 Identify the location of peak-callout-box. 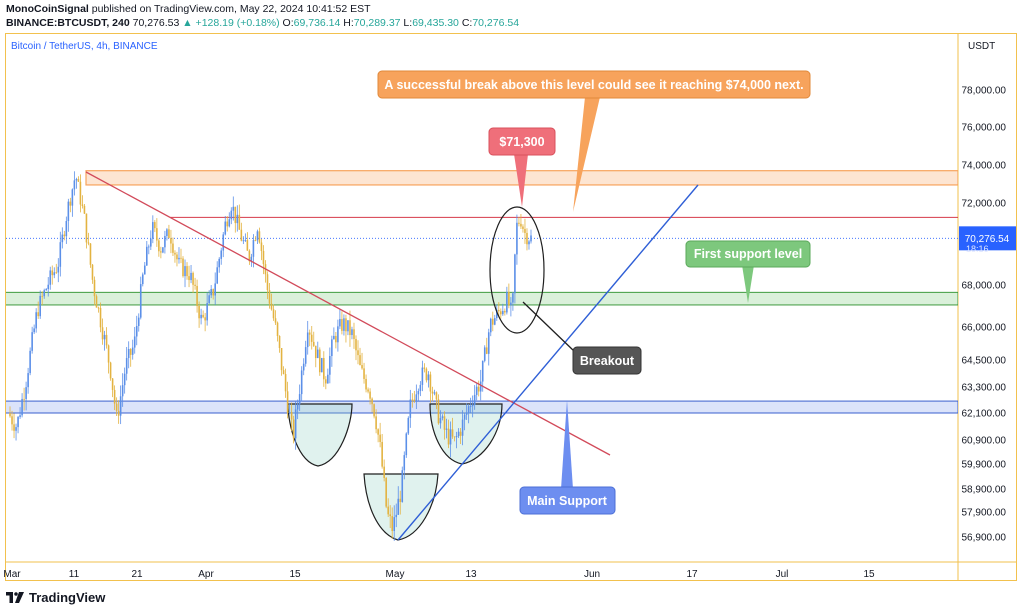
(522, 141).